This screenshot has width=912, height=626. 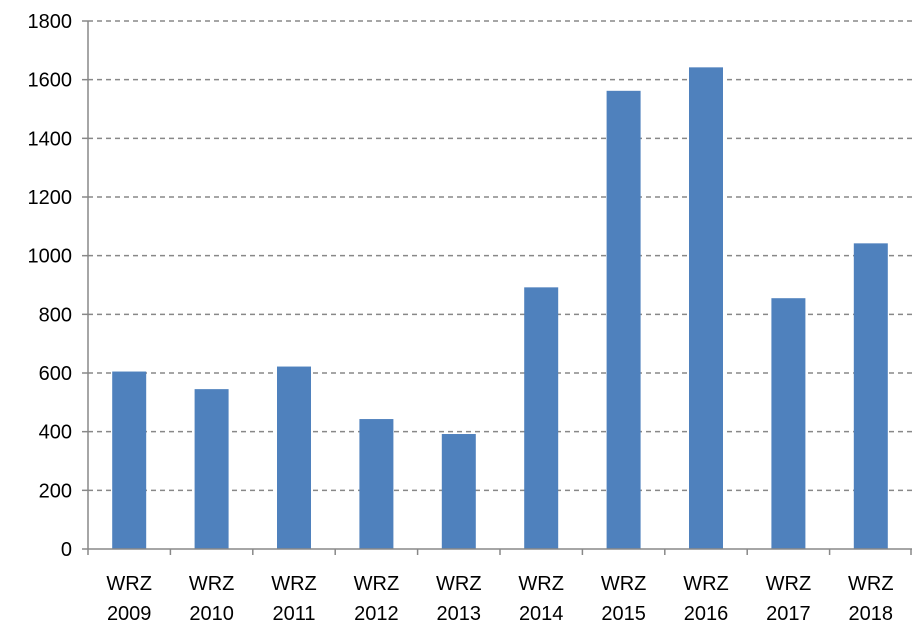 I want to click on x-tick-label: WRZ 2010, so click(x=212, y=599).